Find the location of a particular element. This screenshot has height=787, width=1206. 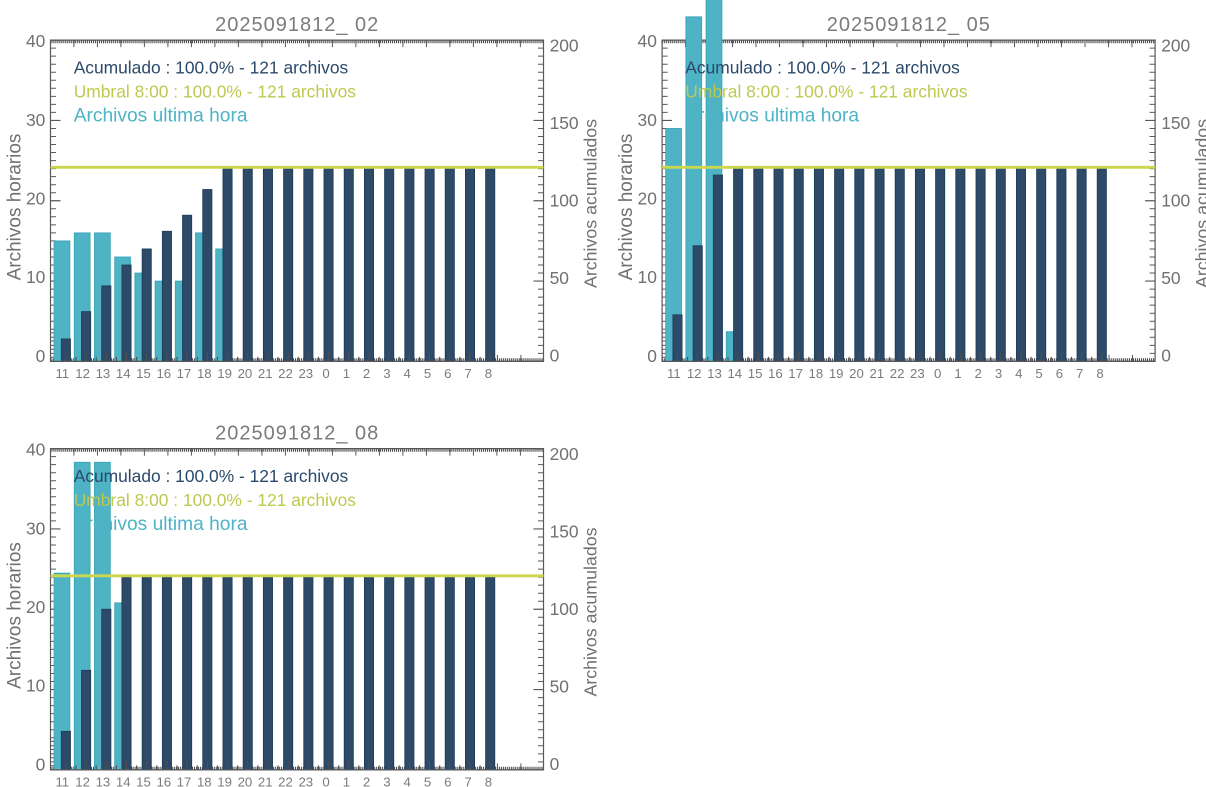

svg-text: 2025091812_ 02 is located at coordinates (297, 25).